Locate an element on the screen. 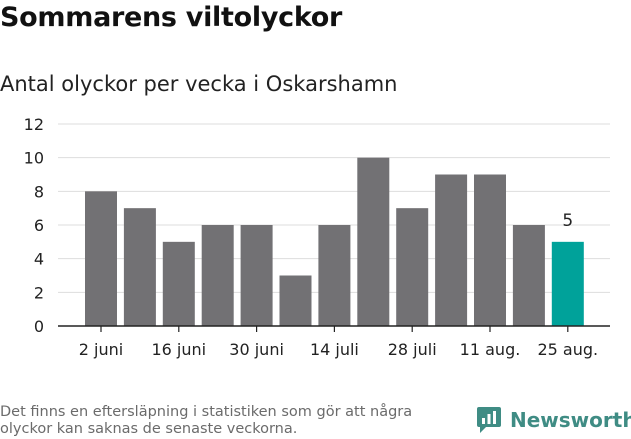 The width and height of the screenshot is (631, 439). y-tick-label: 4 is located at coordinates (39, 259).